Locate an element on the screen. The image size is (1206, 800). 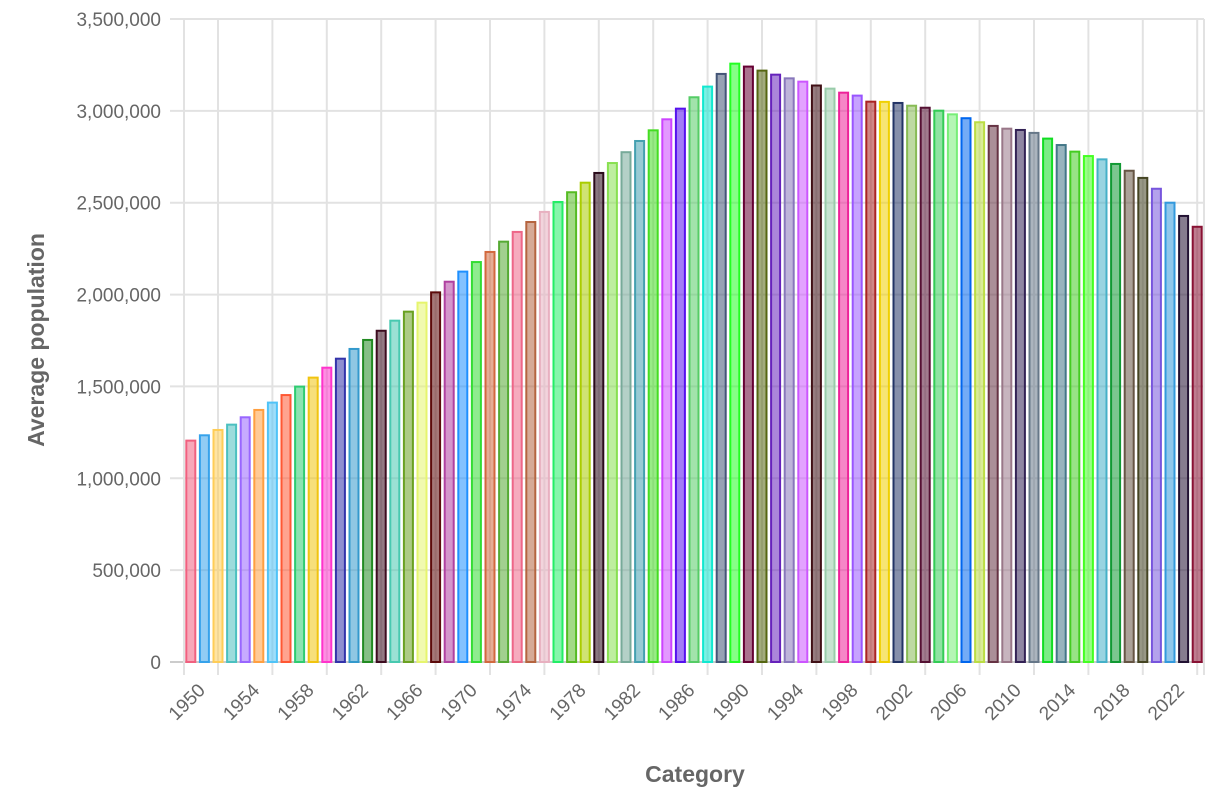
bar-2024 is located at coordinates (1197, 444).